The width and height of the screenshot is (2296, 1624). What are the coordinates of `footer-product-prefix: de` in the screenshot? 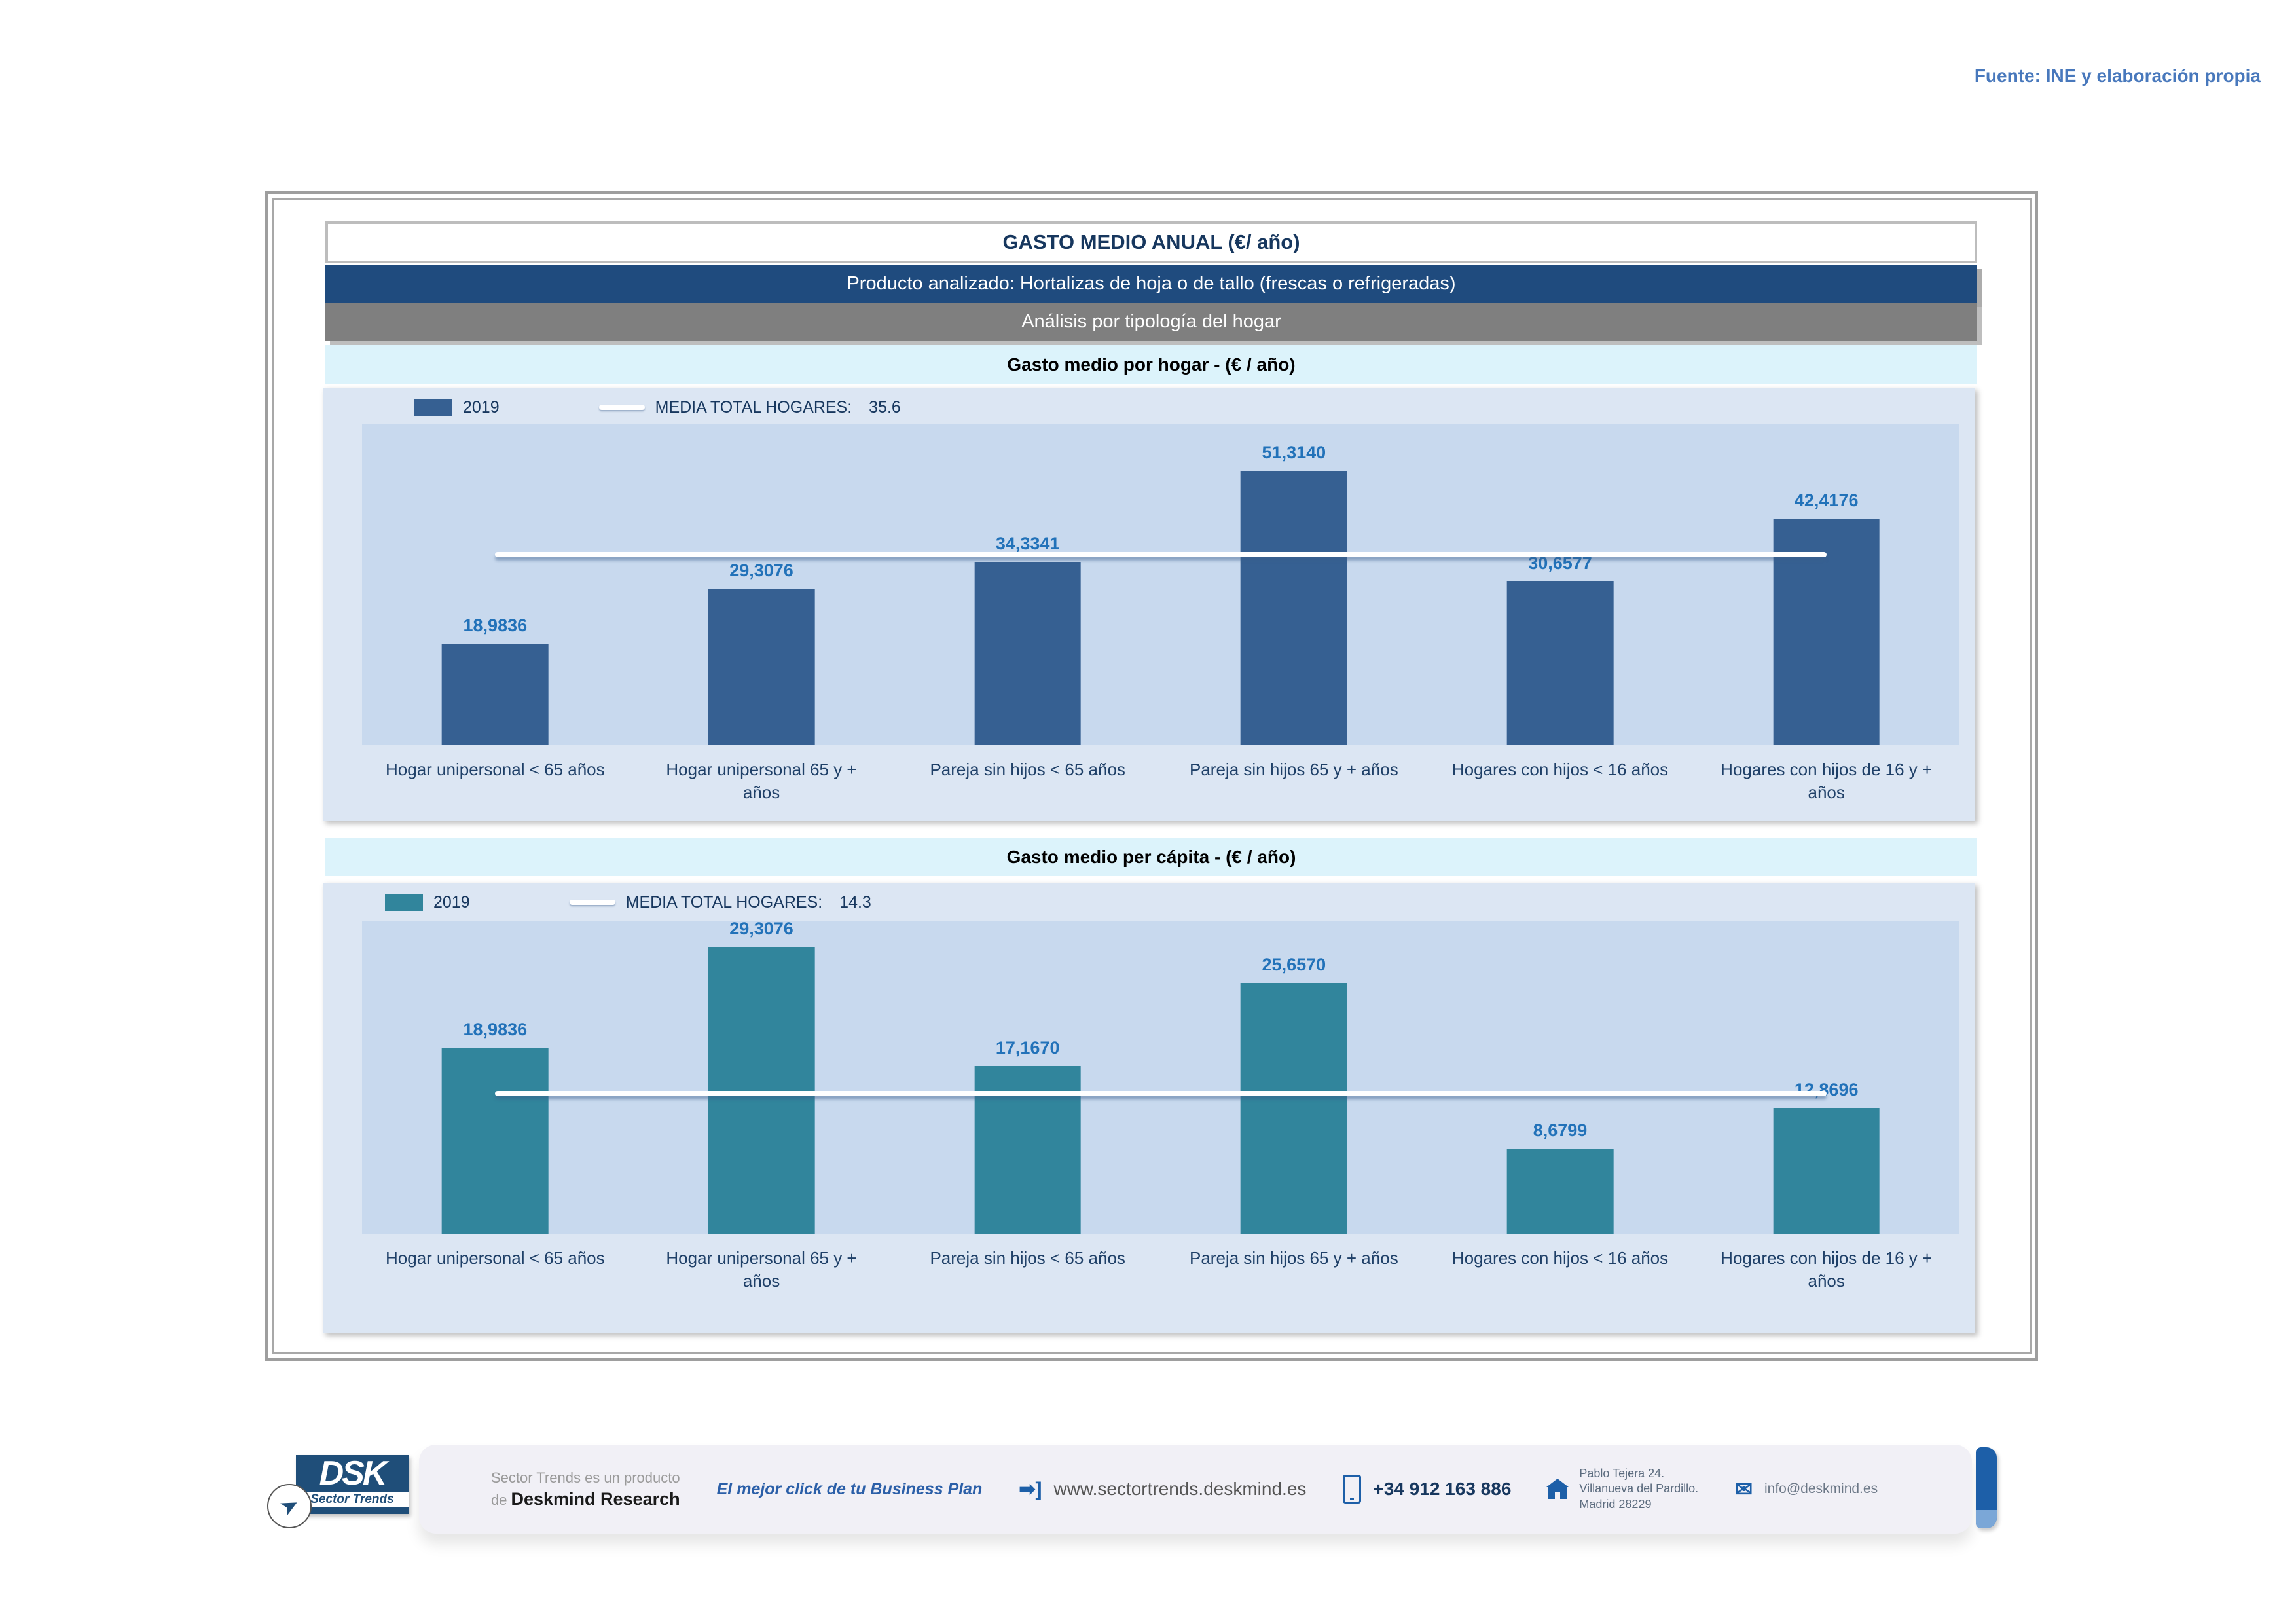 It's located at (499, 1499).